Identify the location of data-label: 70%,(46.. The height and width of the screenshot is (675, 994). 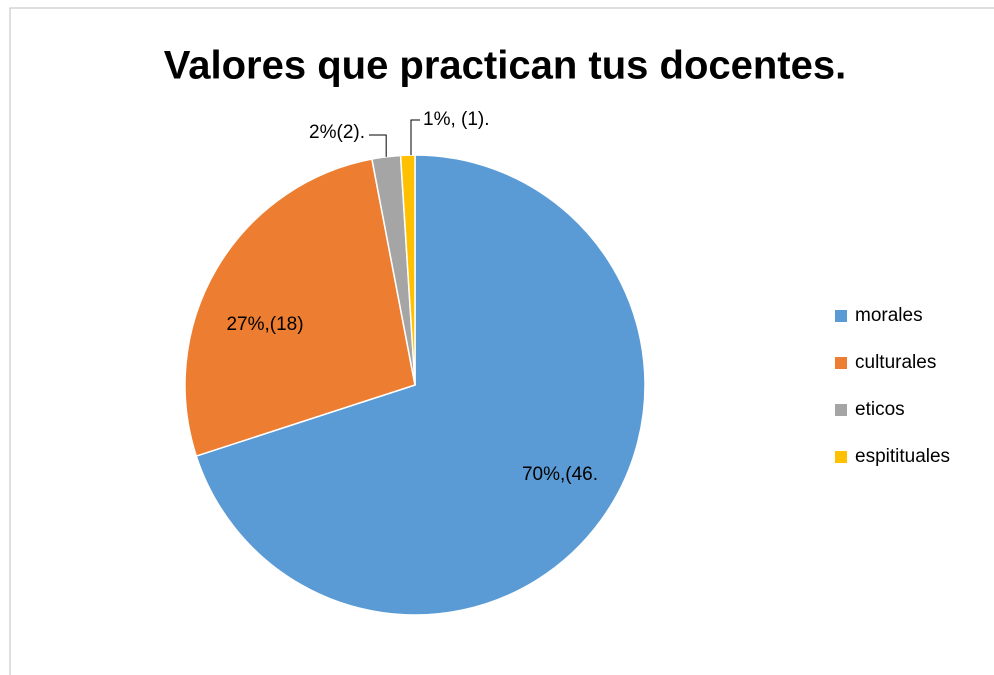
(560, 474).